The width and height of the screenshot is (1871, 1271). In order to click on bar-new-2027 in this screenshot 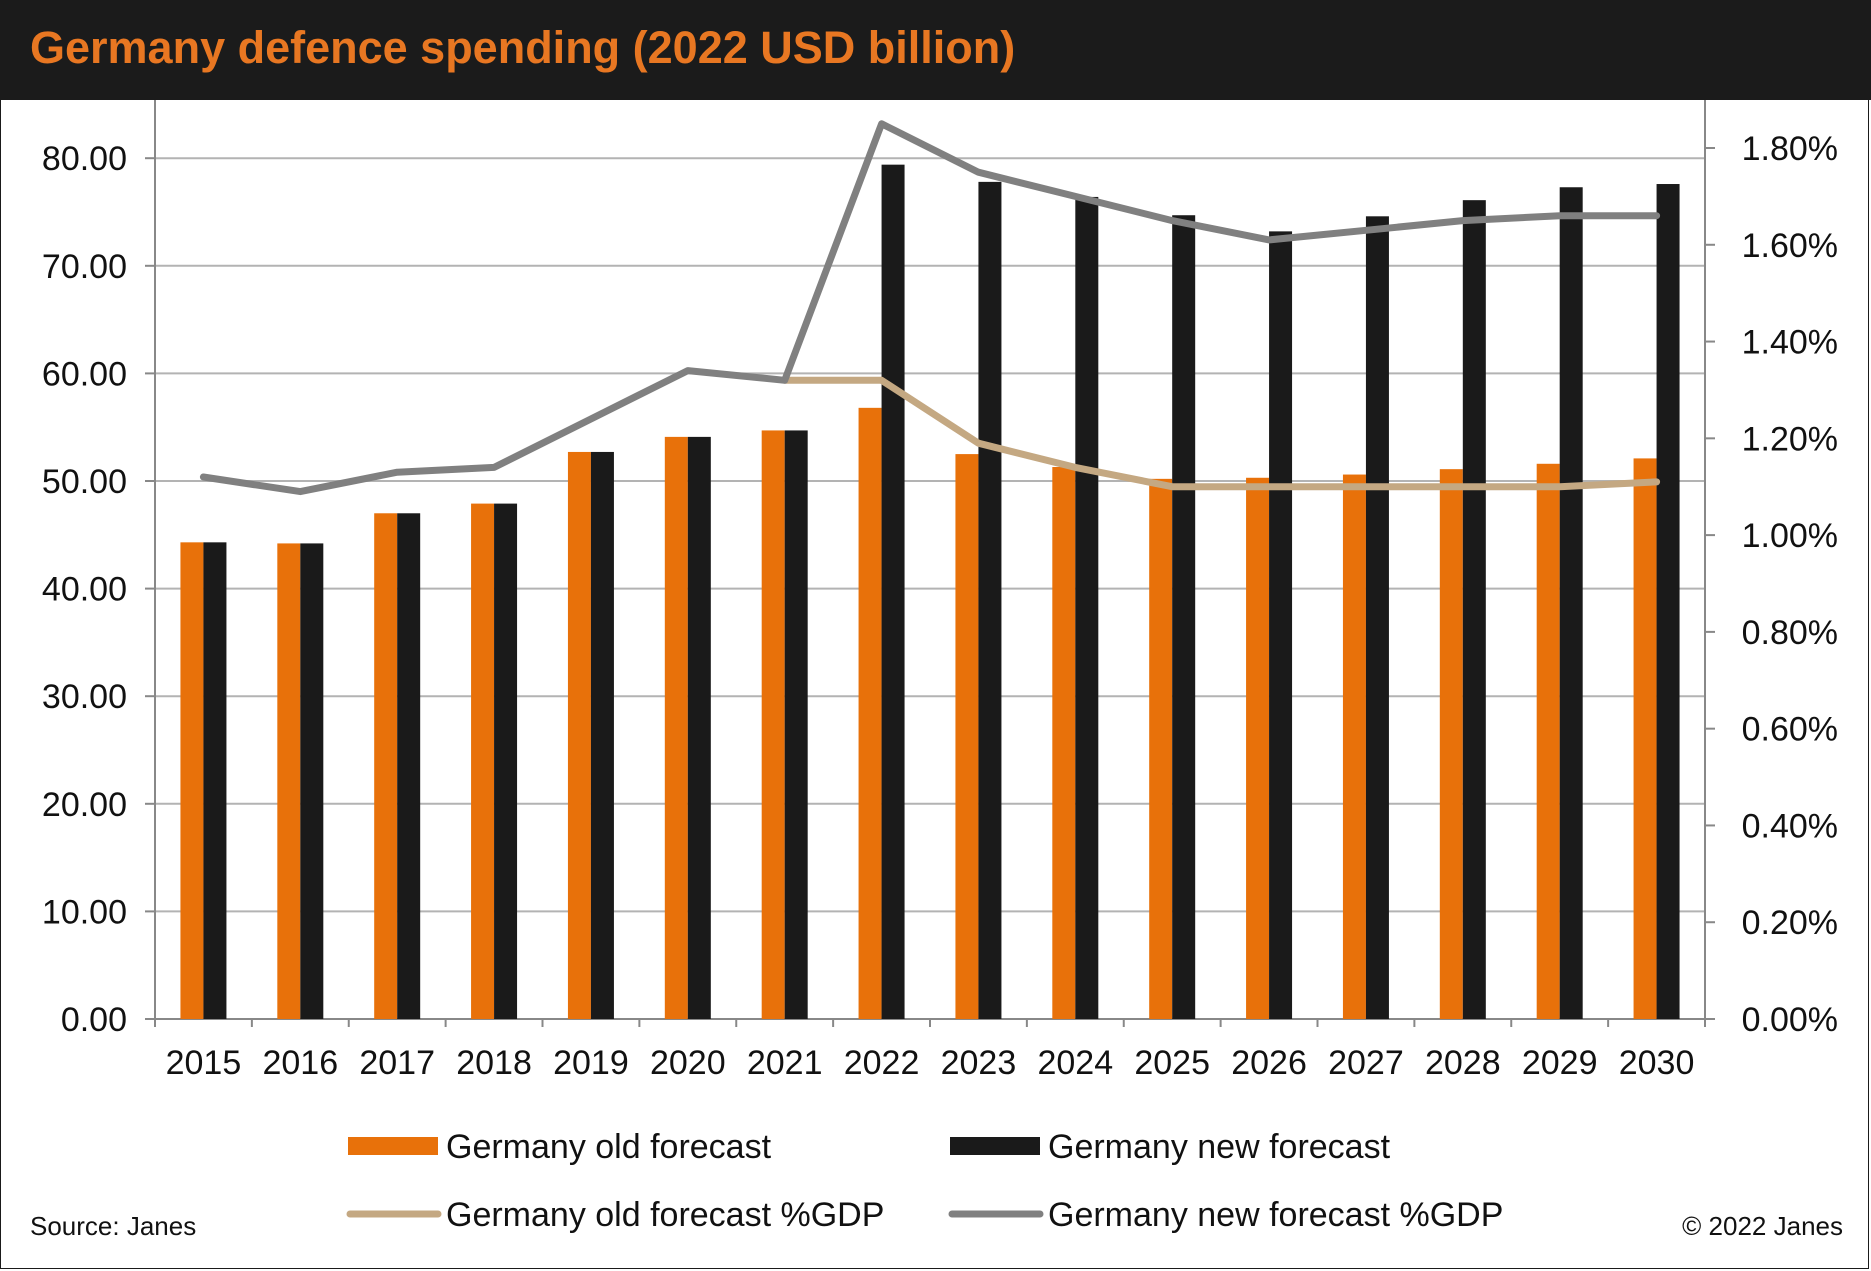, I will do `click(1377, 617)`.